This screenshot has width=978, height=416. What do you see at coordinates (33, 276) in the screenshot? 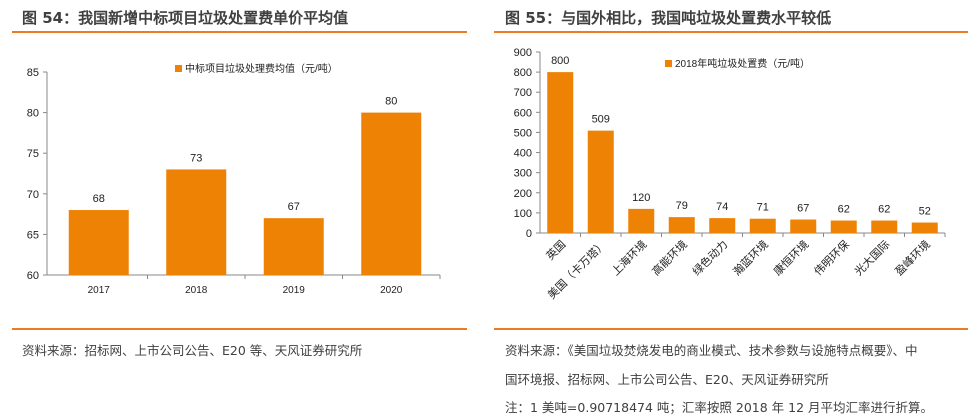
I see `chart1-y-tick-label: 60` at bounding box center [33, 276].